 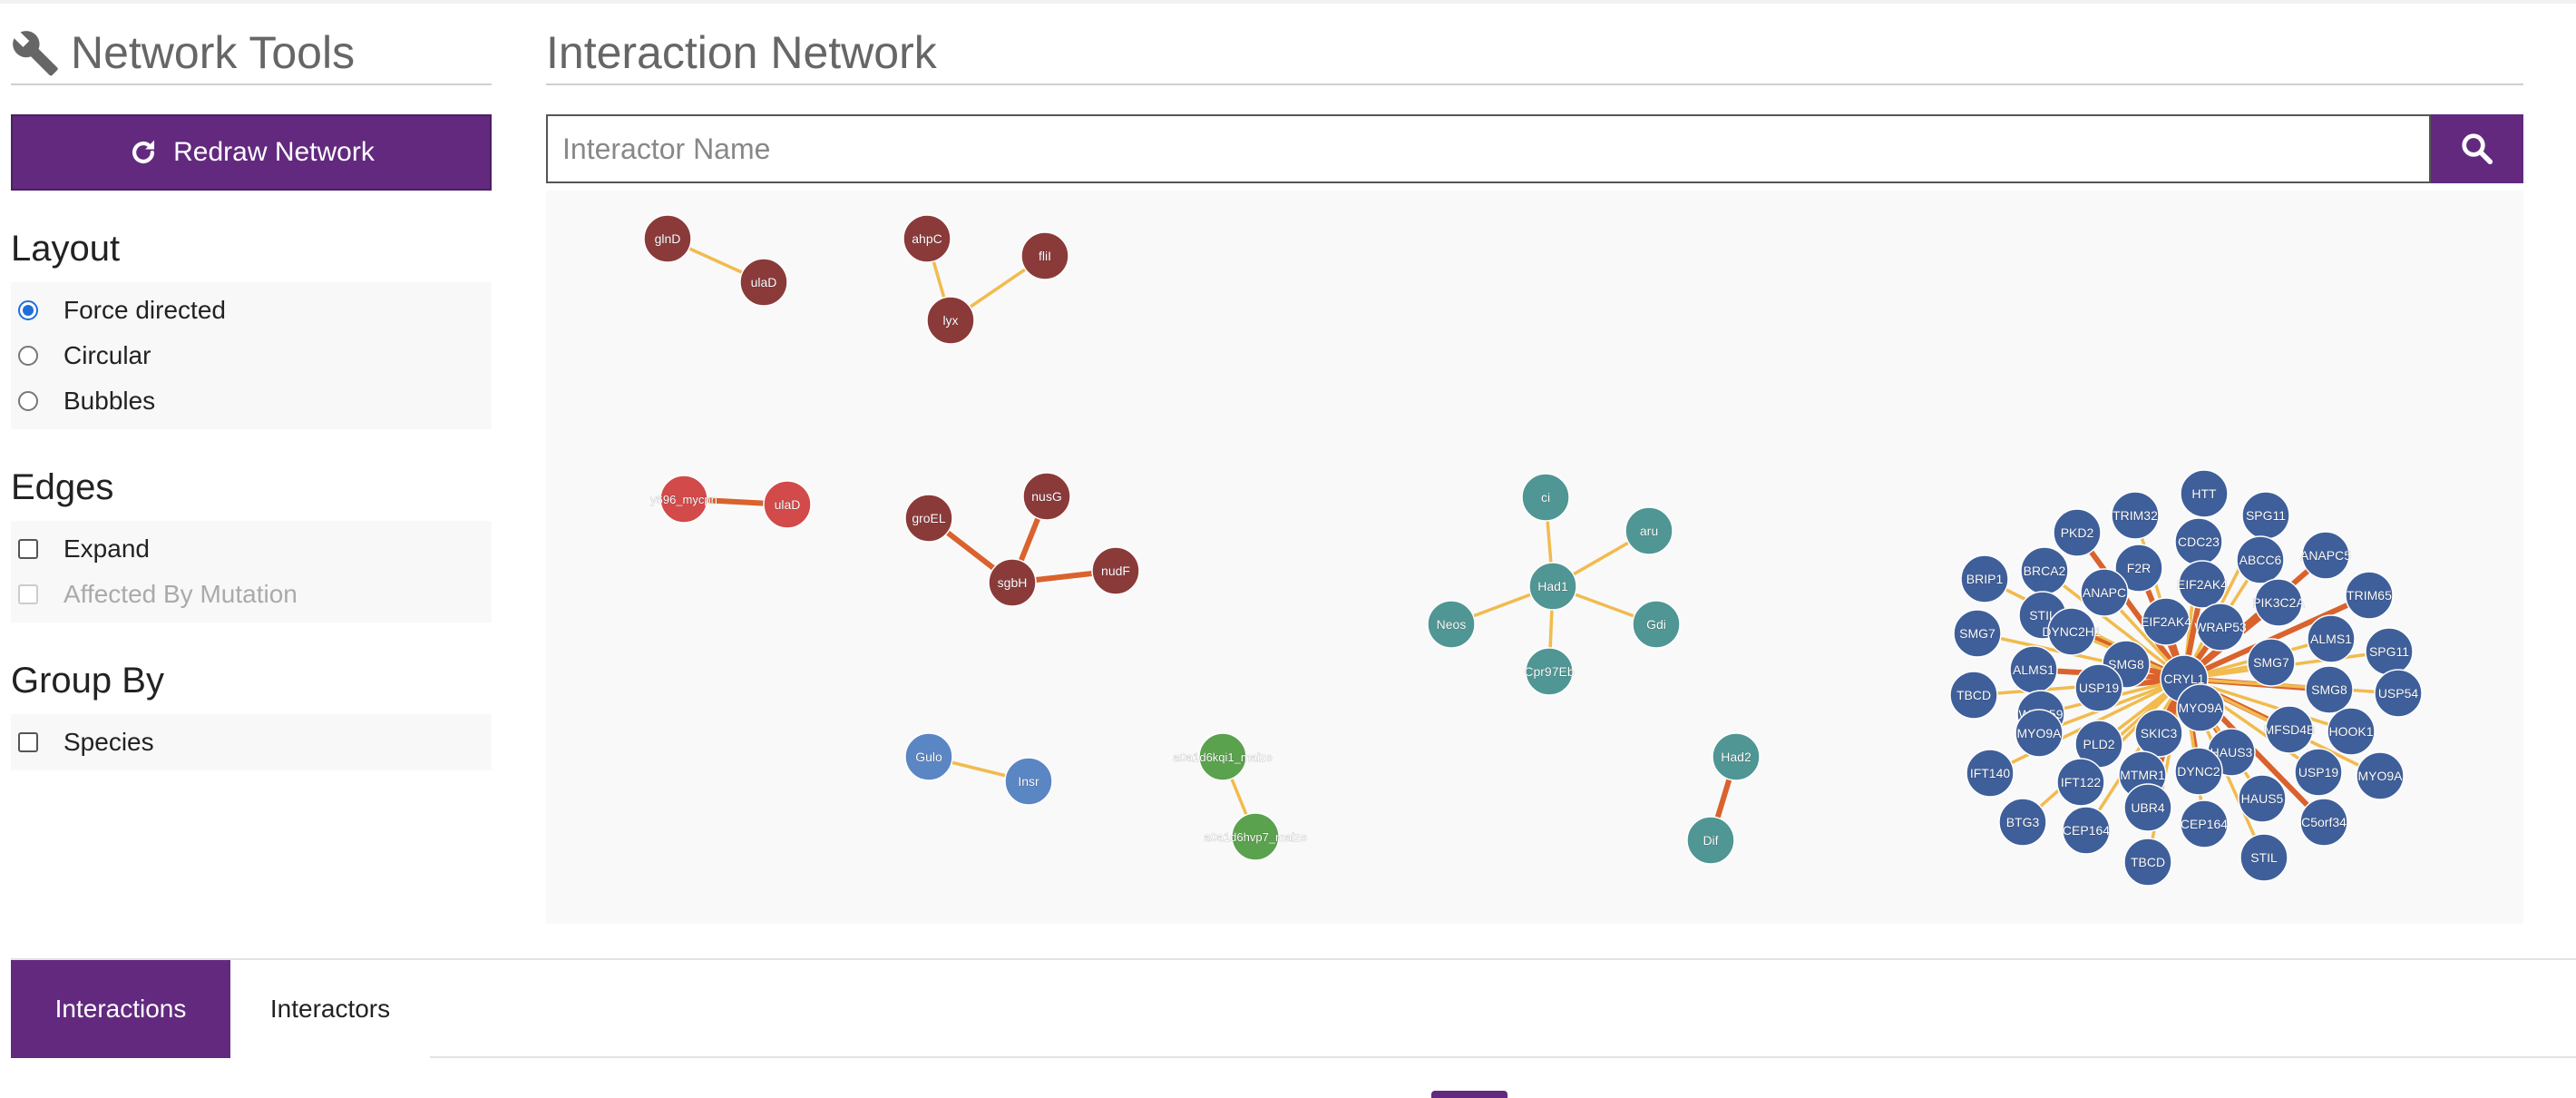 I want to click on network-node: Insr, so click(x=1028, y=781).